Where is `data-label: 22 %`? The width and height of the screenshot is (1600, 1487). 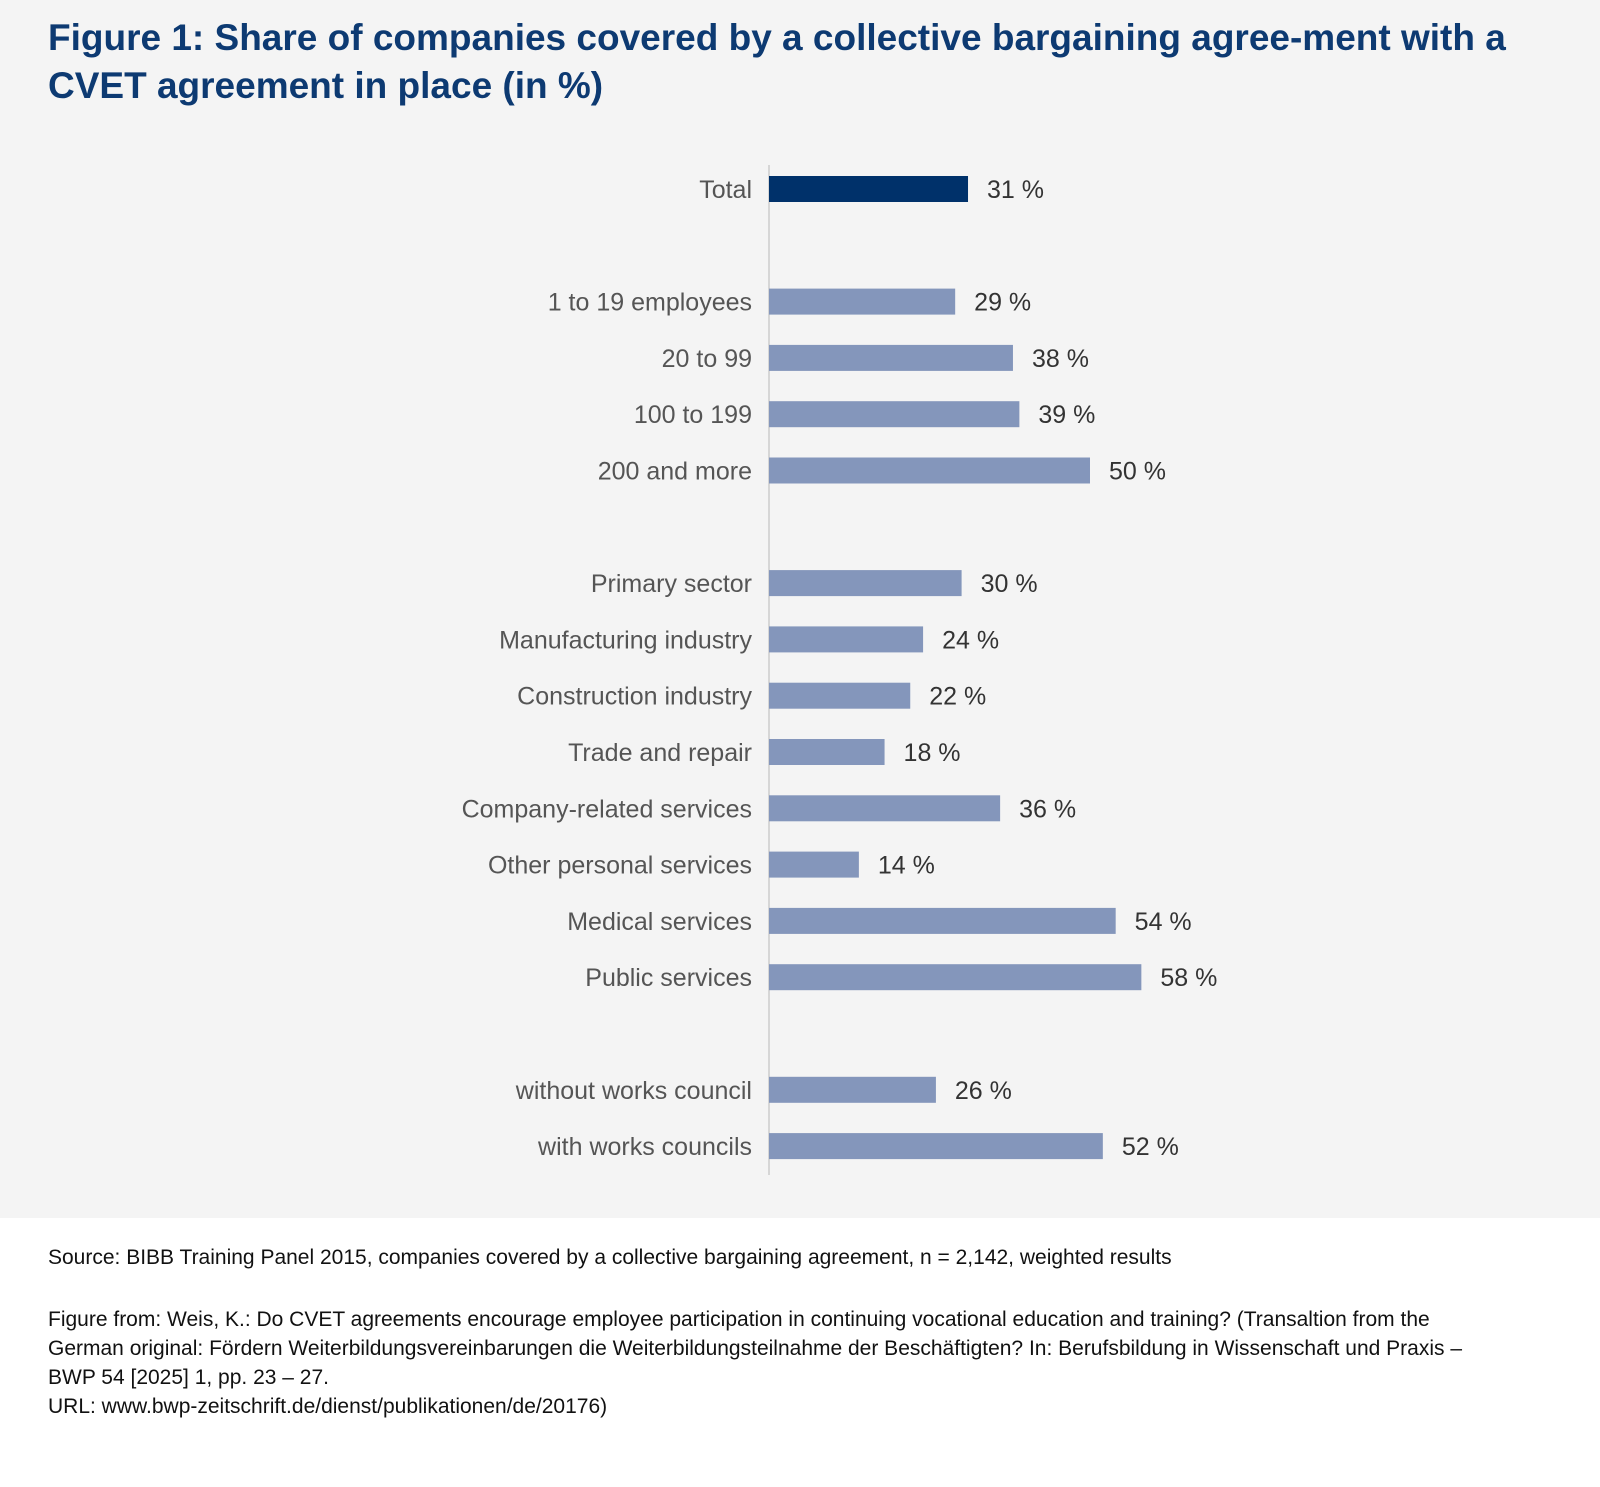 data-label: 22 % is located at coordinates (957, 697).